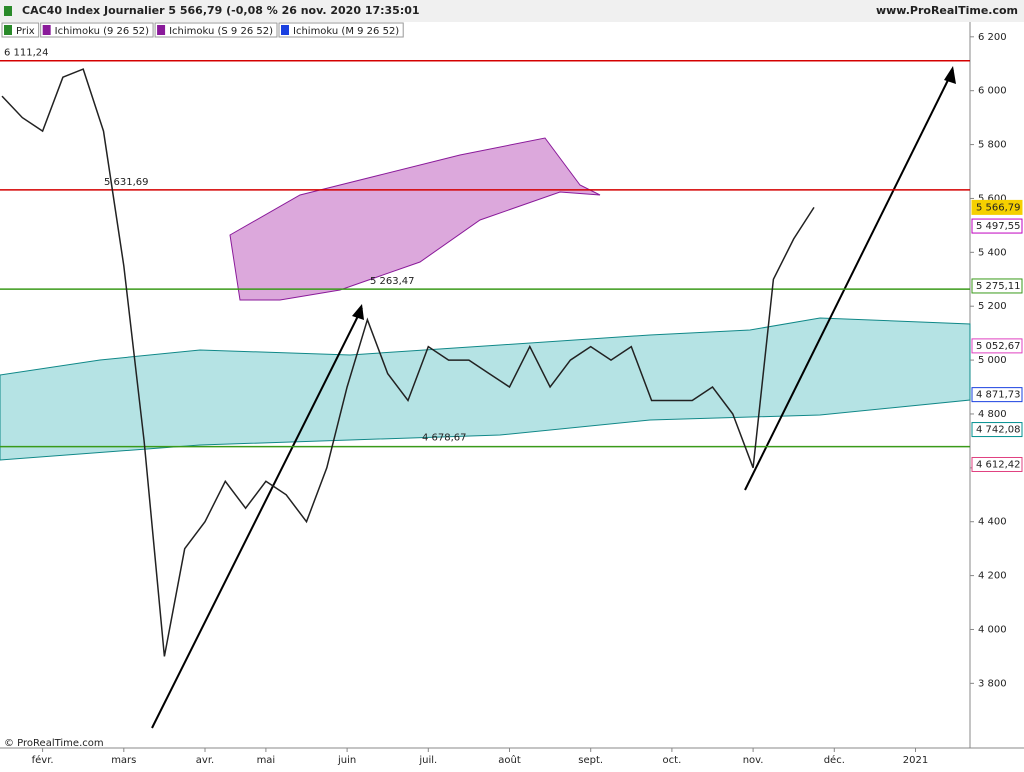  I want to click on x-tick-label: juil., so click(427, 760).